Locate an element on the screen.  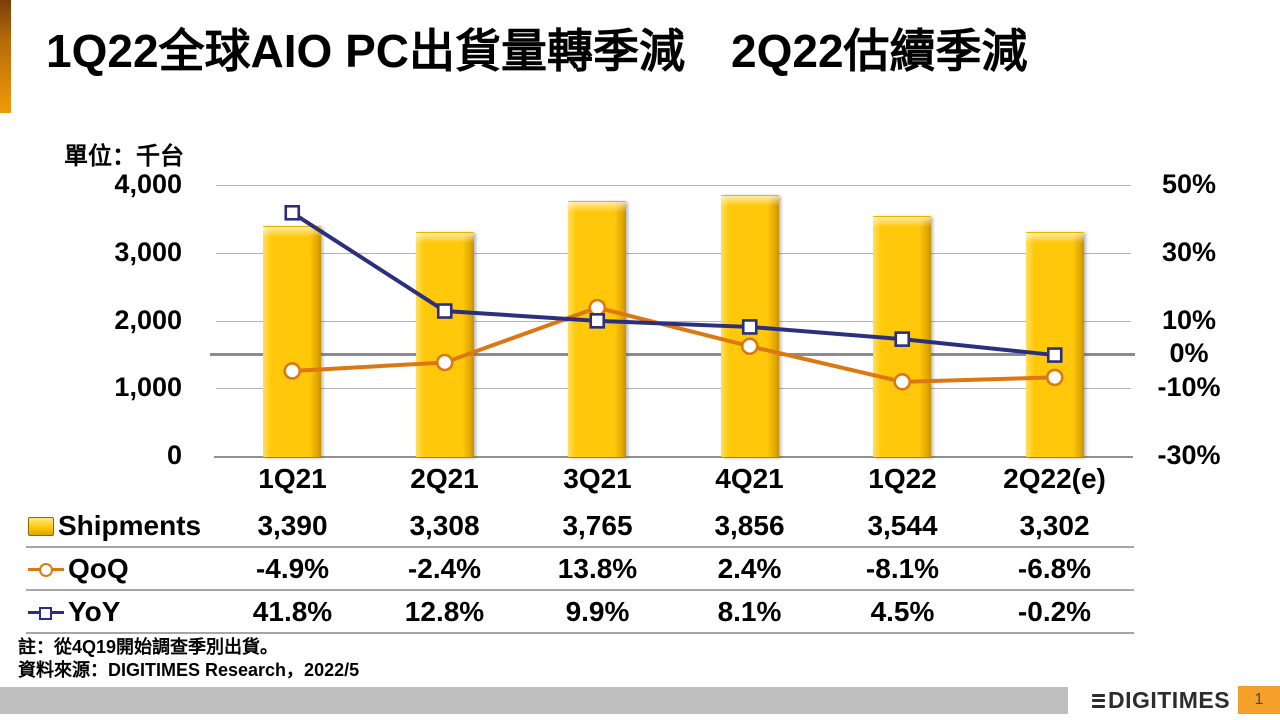
x-label: 3Q21 is located at coordinates (597, 478).